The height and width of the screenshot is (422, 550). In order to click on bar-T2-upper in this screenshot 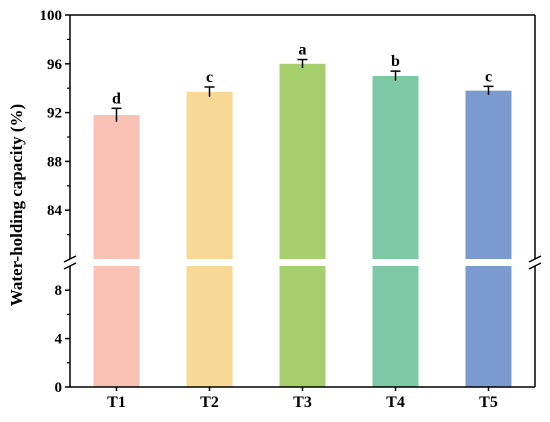, I will do `click(209, 175)`.